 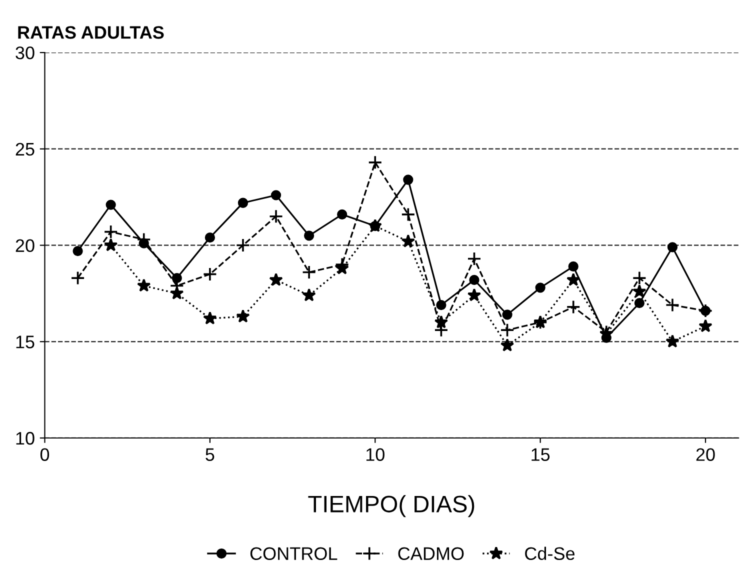 I want to click on y-tick-label: 20, so click(x=25, y=245).